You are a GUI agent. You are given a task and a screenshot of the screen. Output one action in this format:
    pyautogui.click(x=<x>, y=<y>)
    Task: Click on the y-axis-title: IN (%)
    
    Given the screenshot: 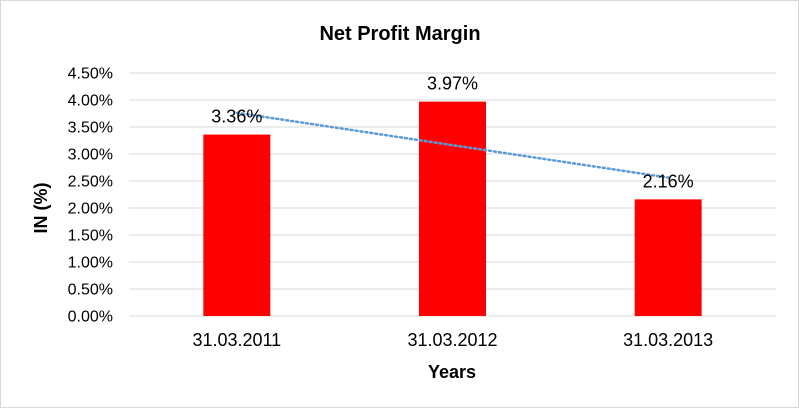 What is the action you would take?
    pyautogui.click(x=41, y=208)
    